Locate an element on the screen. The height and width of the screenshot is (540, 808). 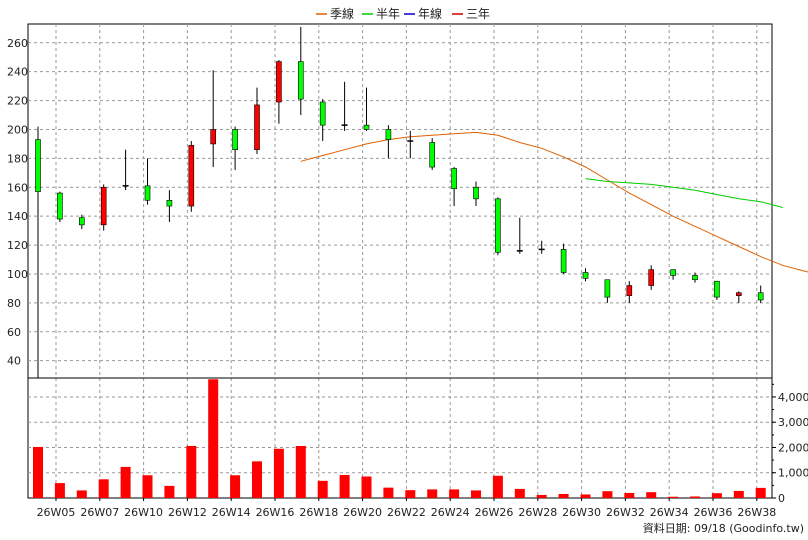
volume-tick-label: 3,000 is located at coordinates (793, 422).